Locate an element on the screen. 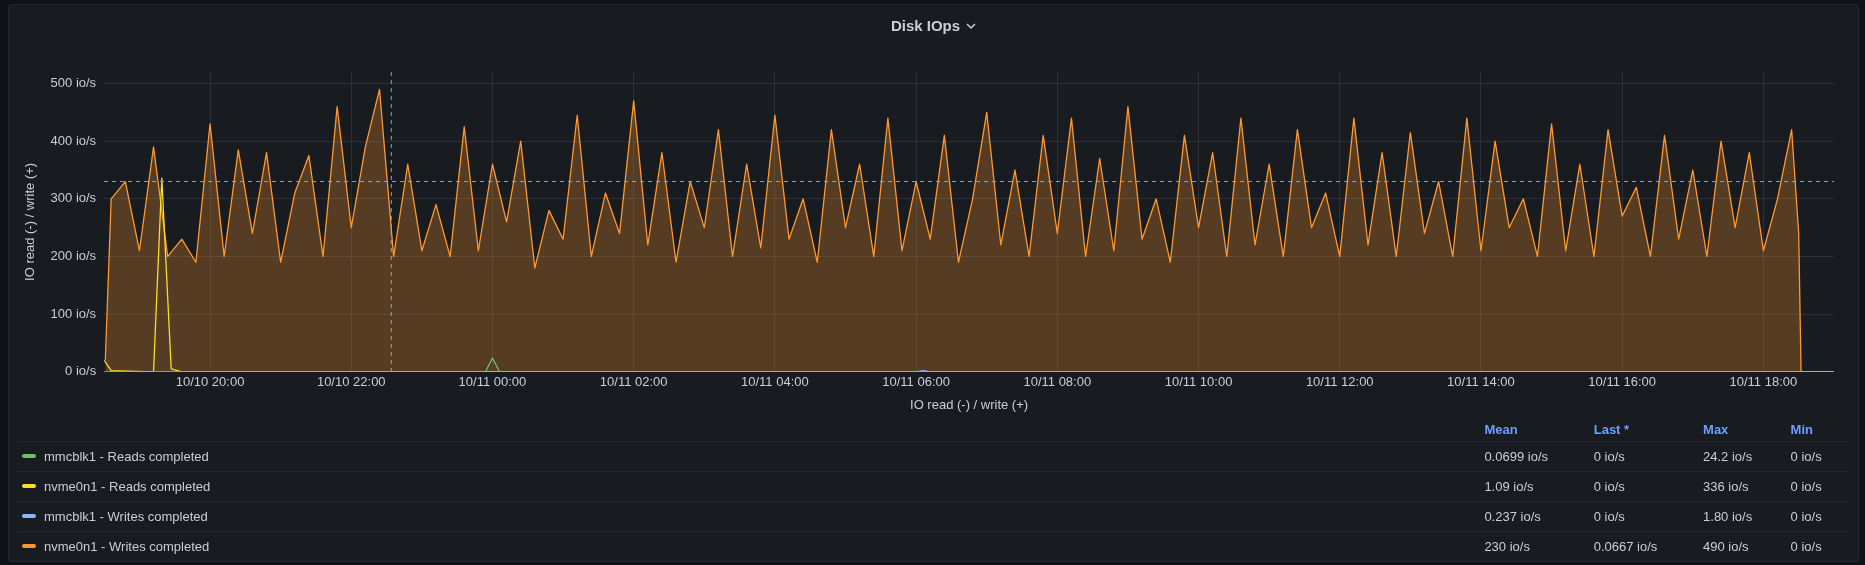  legend-label: nvme0n1 - Reads completed is located at coordinates (750, 486).